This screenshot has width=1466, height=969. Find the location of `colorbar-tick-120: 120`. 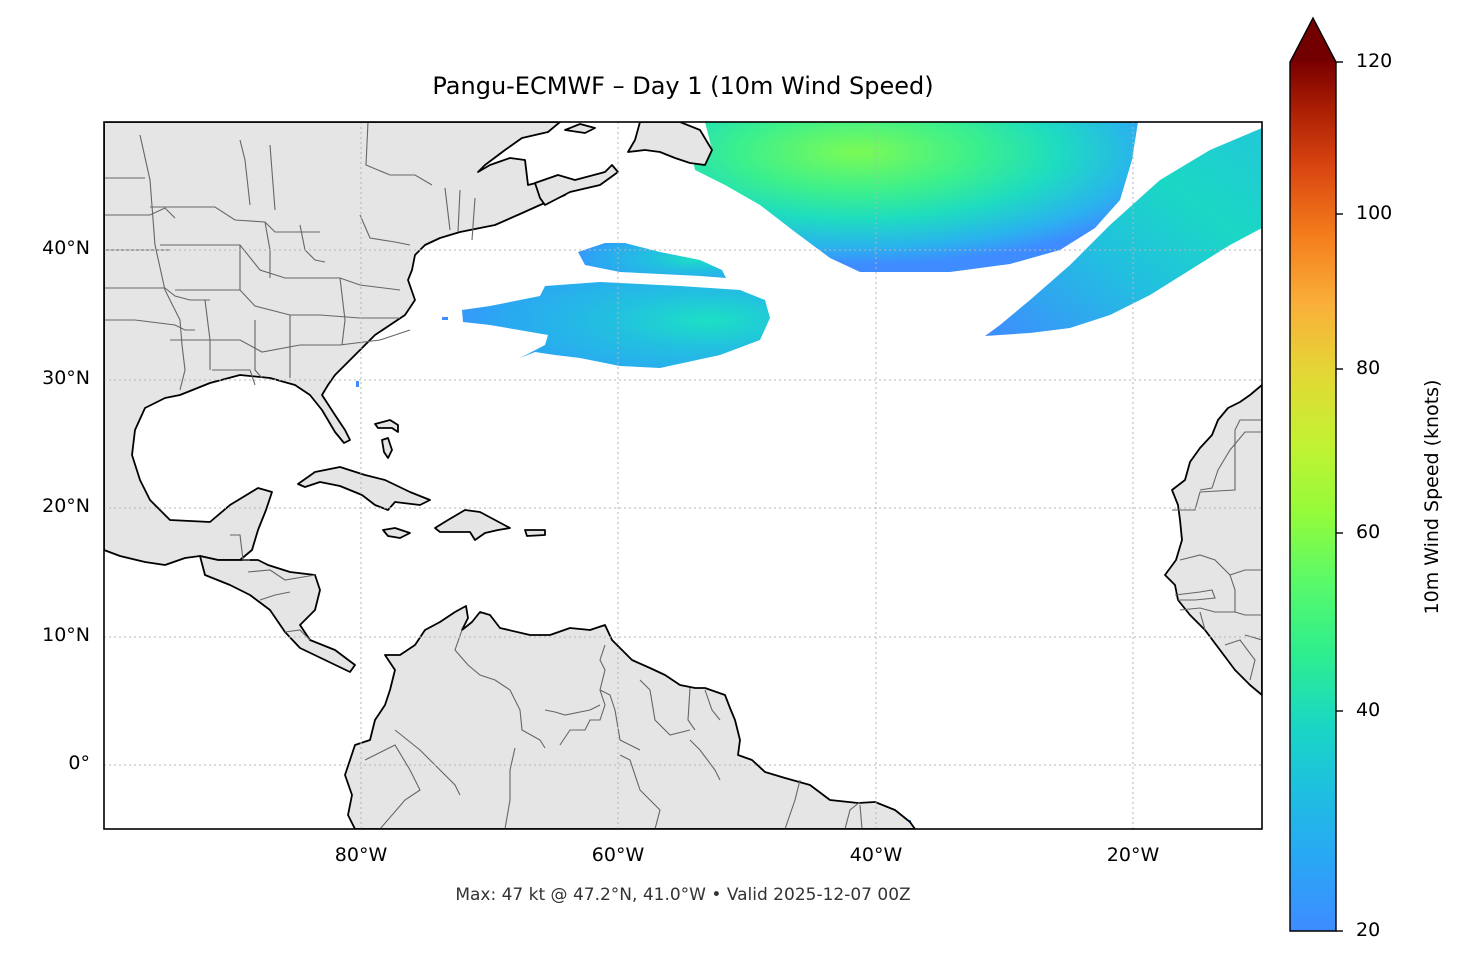

colorbar-tick-120: 120 is located at coordinates (1374, 61).